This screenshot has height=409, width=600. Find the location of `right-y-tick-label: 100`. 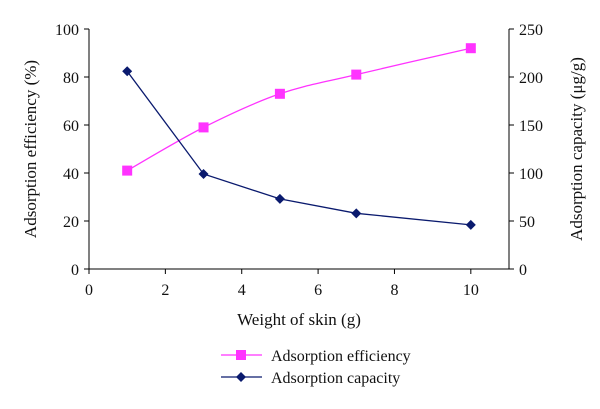

right-y-tick-label: 100 is located at coordinates (531, 174).